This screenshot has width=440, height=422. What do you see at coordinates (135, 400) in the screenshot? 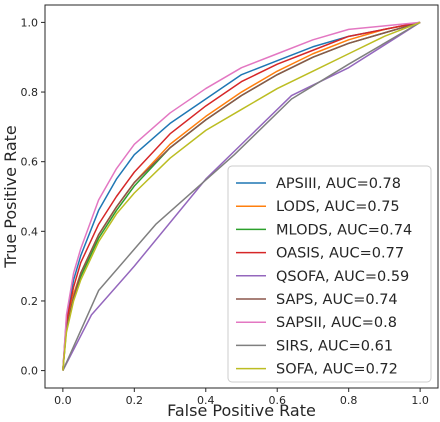
I see `x-tick-label: 0.2` at bounding box center [135, 400].